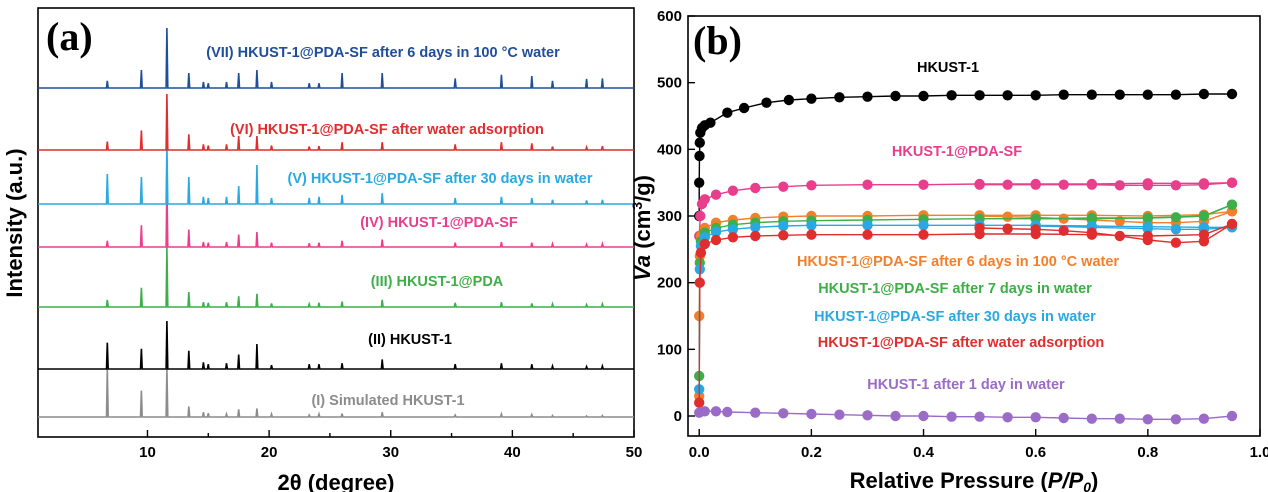 The height and width of the screenshot is (492, 1268). What do you see at coordinates (966, 385) in the screenshot?
I see `isotherm-label: HKUST-1 after 1 day in water` at bounding box center [966, 385].